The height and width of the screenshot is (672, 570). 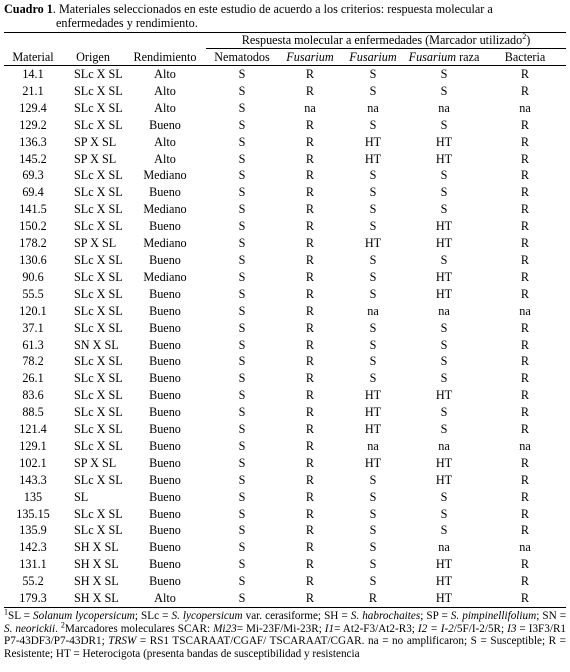 What do you see at coordinates (373, 57) in the screenshot?
I see `header-fusarium-2: Fusarium` at bounding box center [373, 57].